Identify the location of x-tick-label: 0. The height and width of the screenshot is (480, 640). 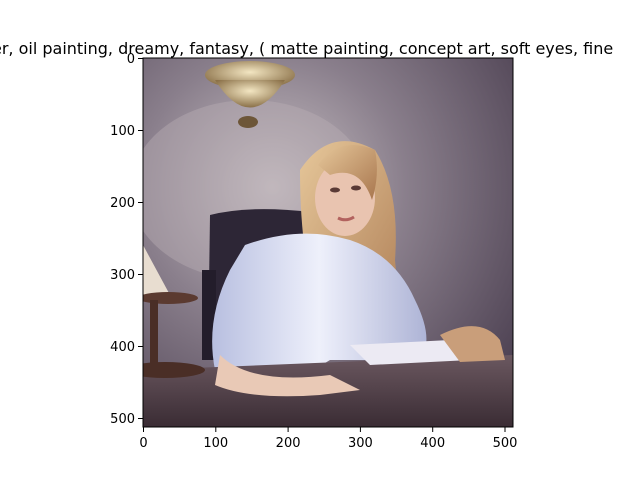
(143, 443).